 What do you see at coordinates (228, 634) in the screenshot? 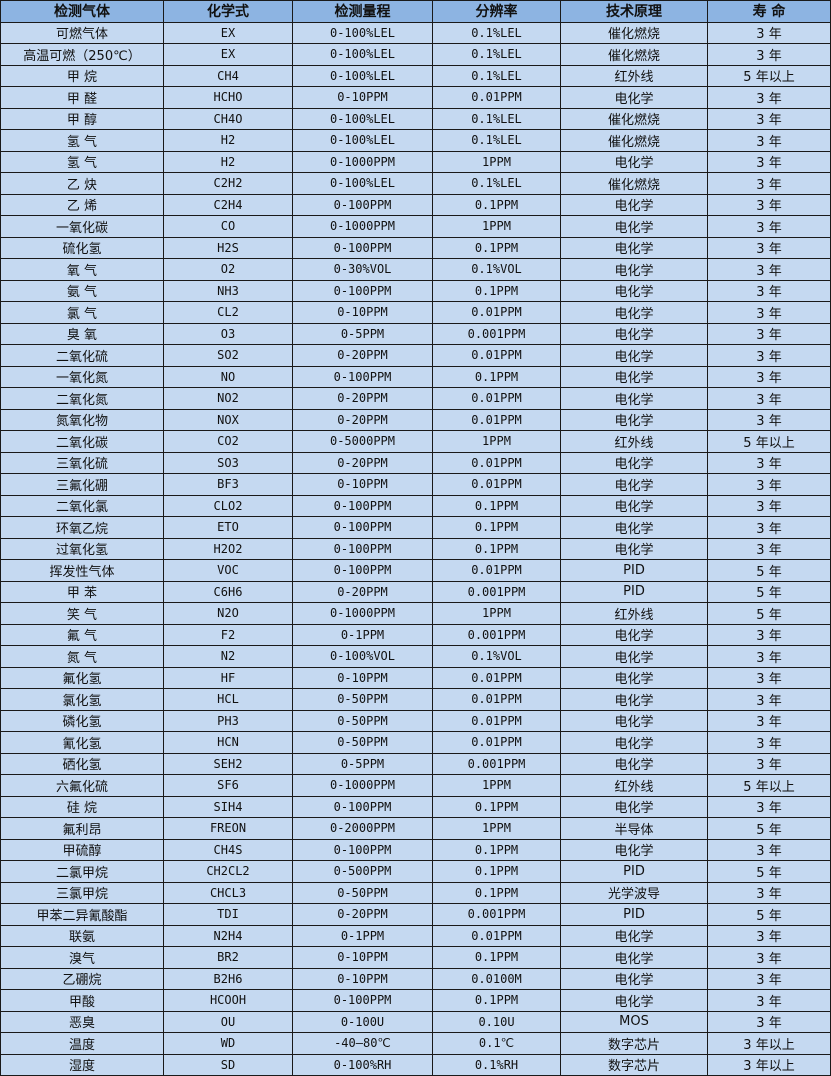
I see `cell-formula: F2` at bounding box center [228, 634].